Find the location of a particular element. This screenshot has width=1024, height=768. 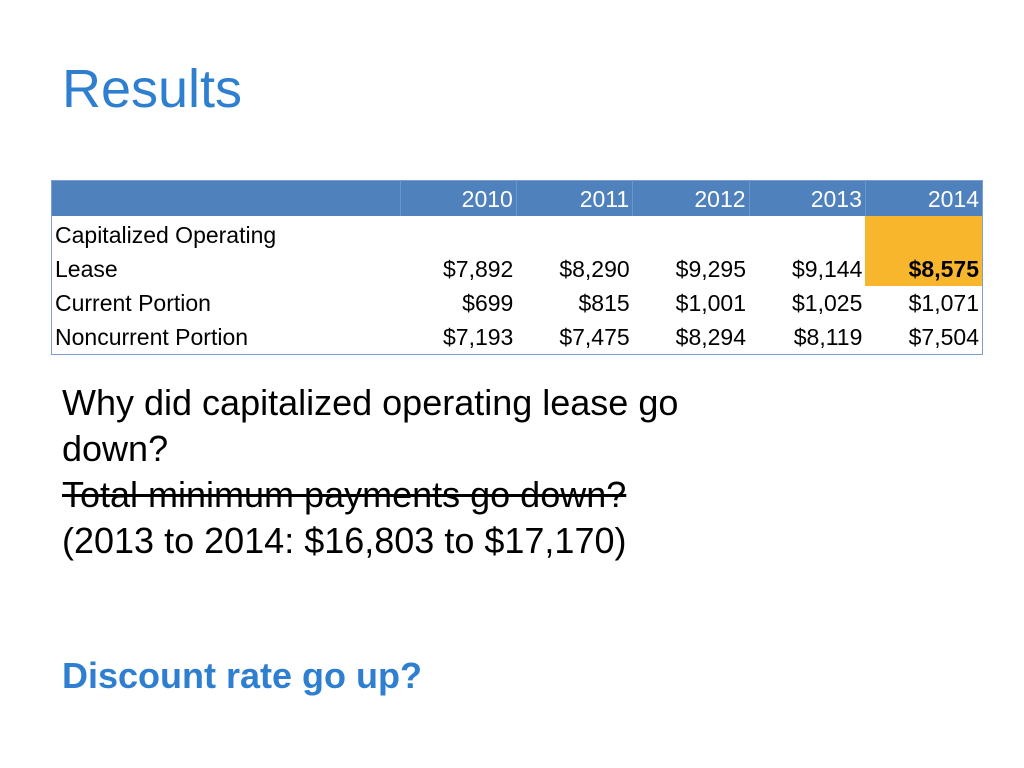

slide-title: Results is located at coordinates (152, 89).